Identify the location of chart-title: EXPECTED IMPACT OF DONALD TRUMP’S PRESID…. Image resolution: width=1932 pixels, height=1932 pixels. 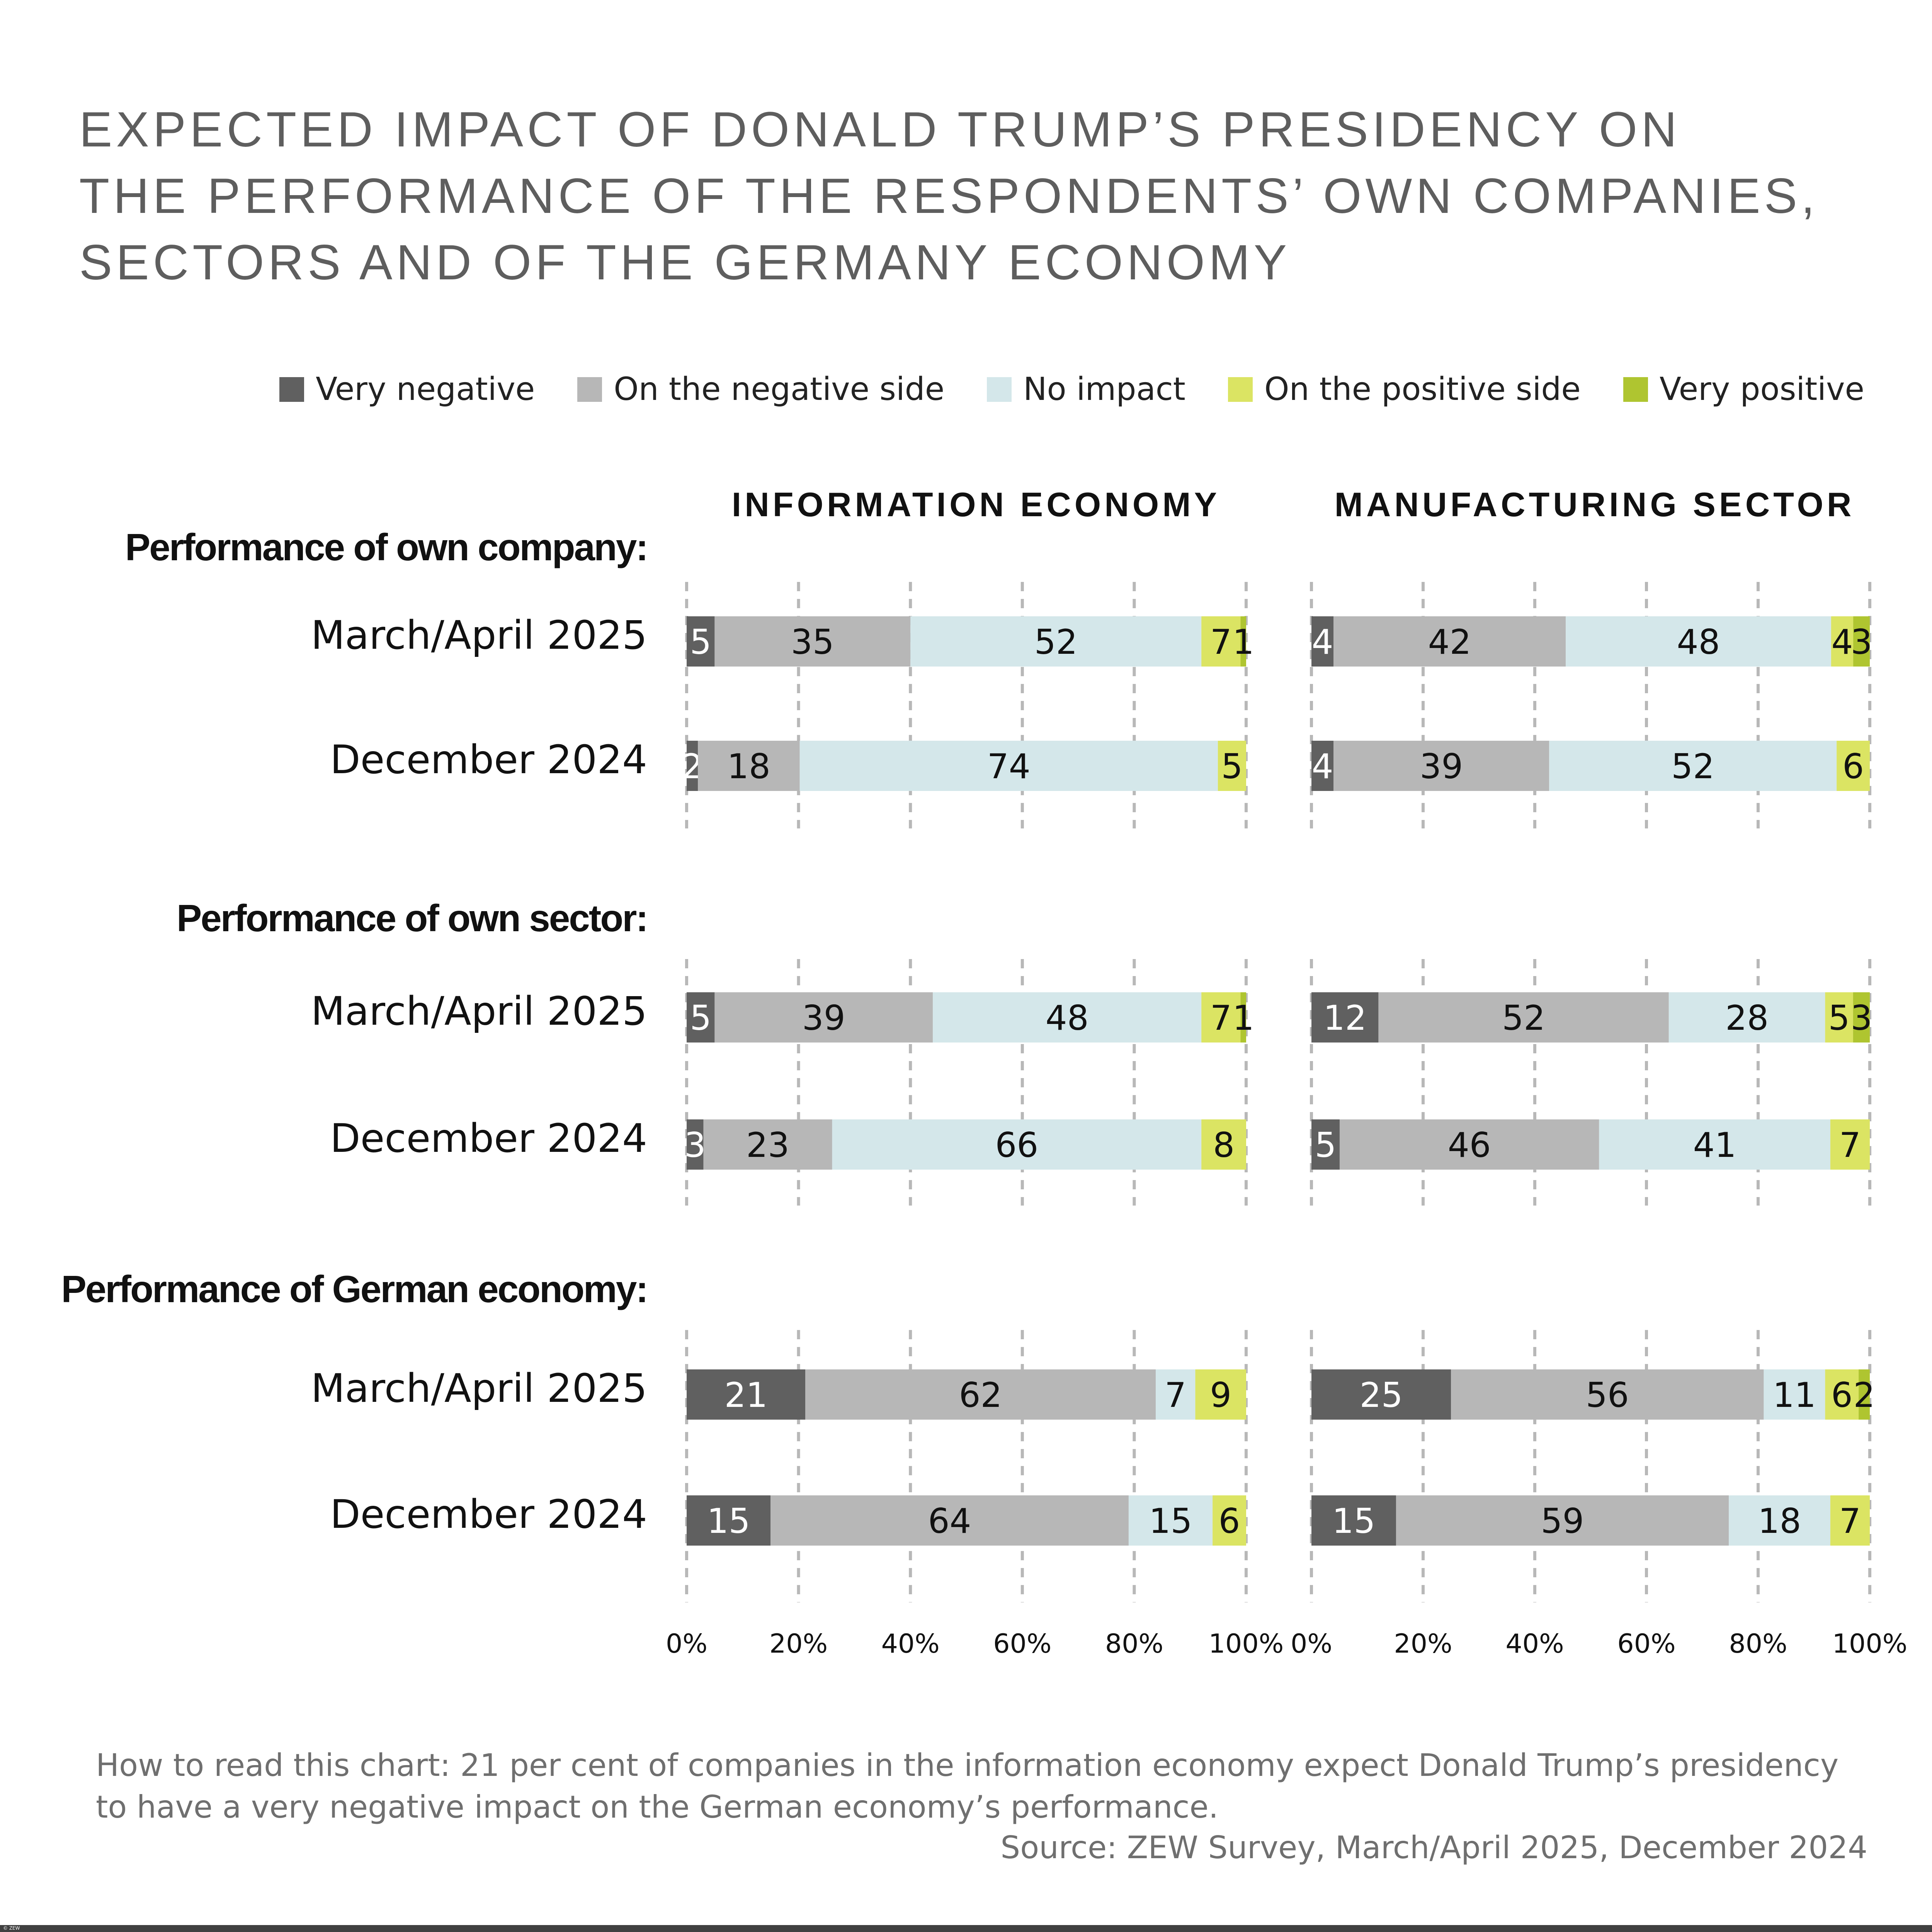
(949, 197).